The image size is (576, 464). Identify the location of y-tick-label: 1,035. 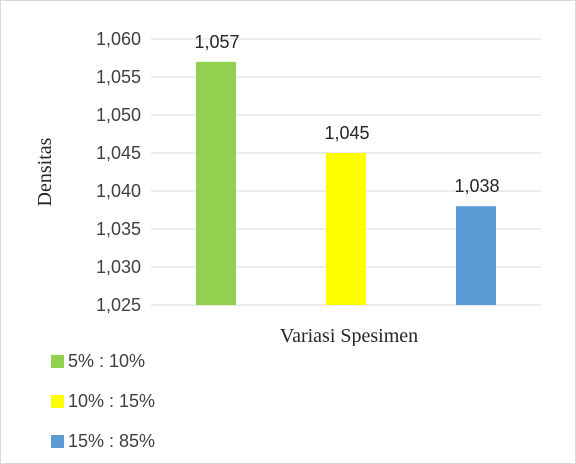
(118, 229).